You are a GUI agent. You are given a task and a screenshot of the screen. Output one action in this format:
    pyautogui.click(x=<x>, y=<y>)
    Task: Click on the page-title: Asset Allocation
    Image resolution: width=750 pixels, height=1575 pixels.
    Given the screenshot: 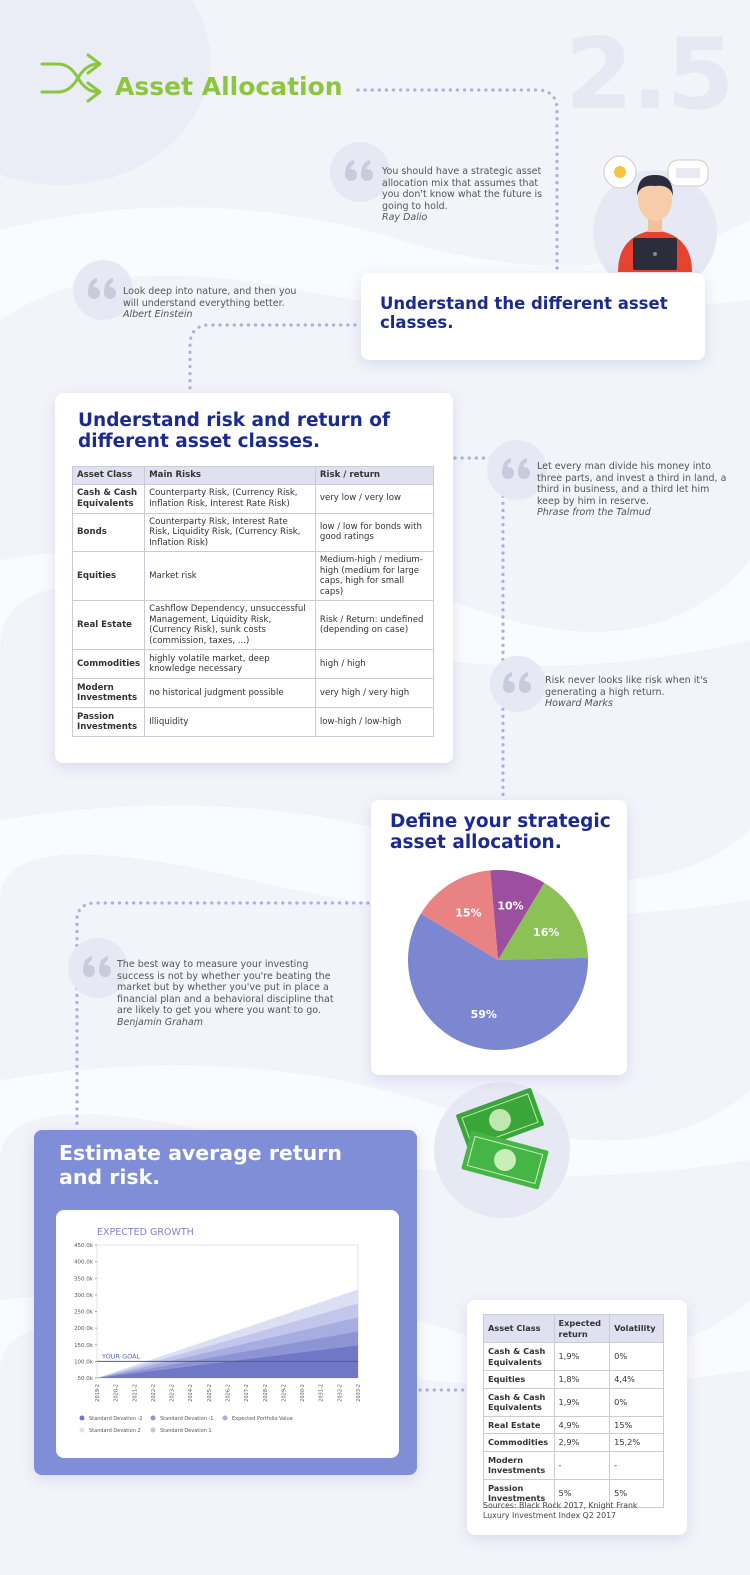 What is the action you would take?
    pyautogui.click(x=229, y=86)
    